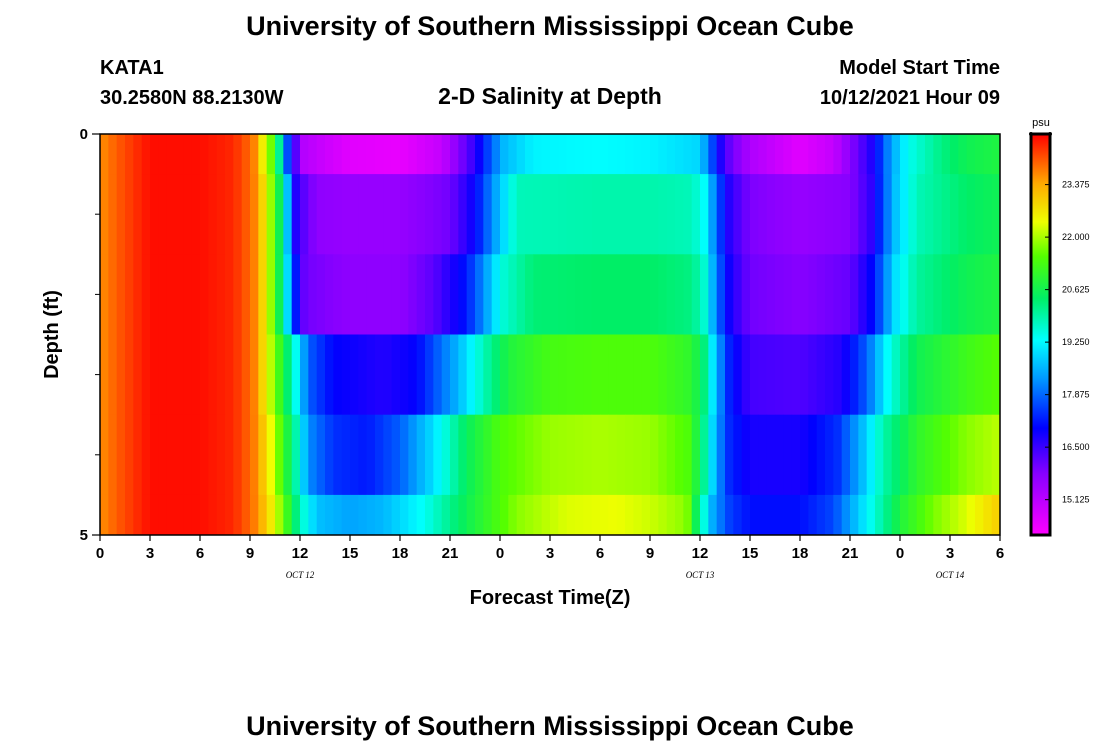  I want to click on x-tick-label: 3, so click(150, 553).